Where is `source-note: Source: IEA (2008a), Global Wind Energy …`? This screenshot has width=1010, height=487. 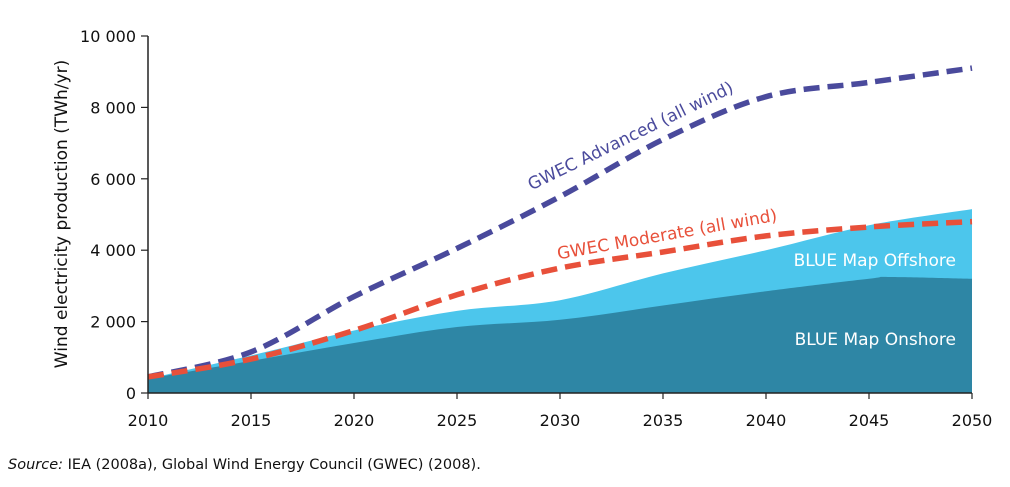 source-note: Source: IEA (2008a), Global Wind Energy … is located at coordinates (244, 465).